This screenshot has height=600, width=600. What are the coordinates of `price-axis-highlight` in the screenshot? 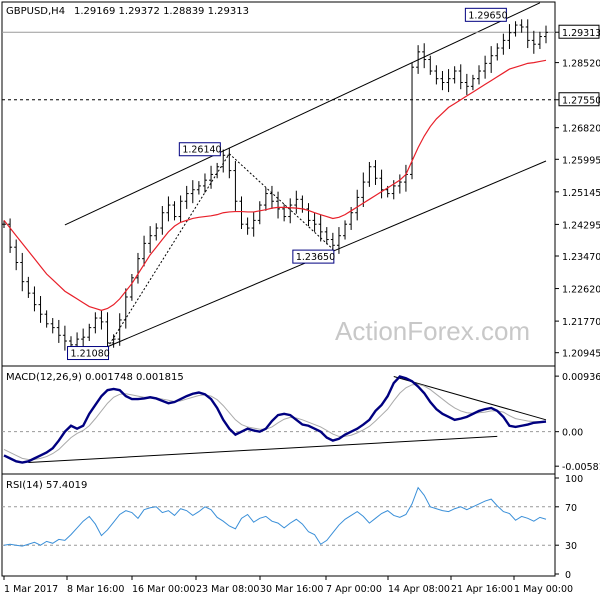 It's located at (579, 31).